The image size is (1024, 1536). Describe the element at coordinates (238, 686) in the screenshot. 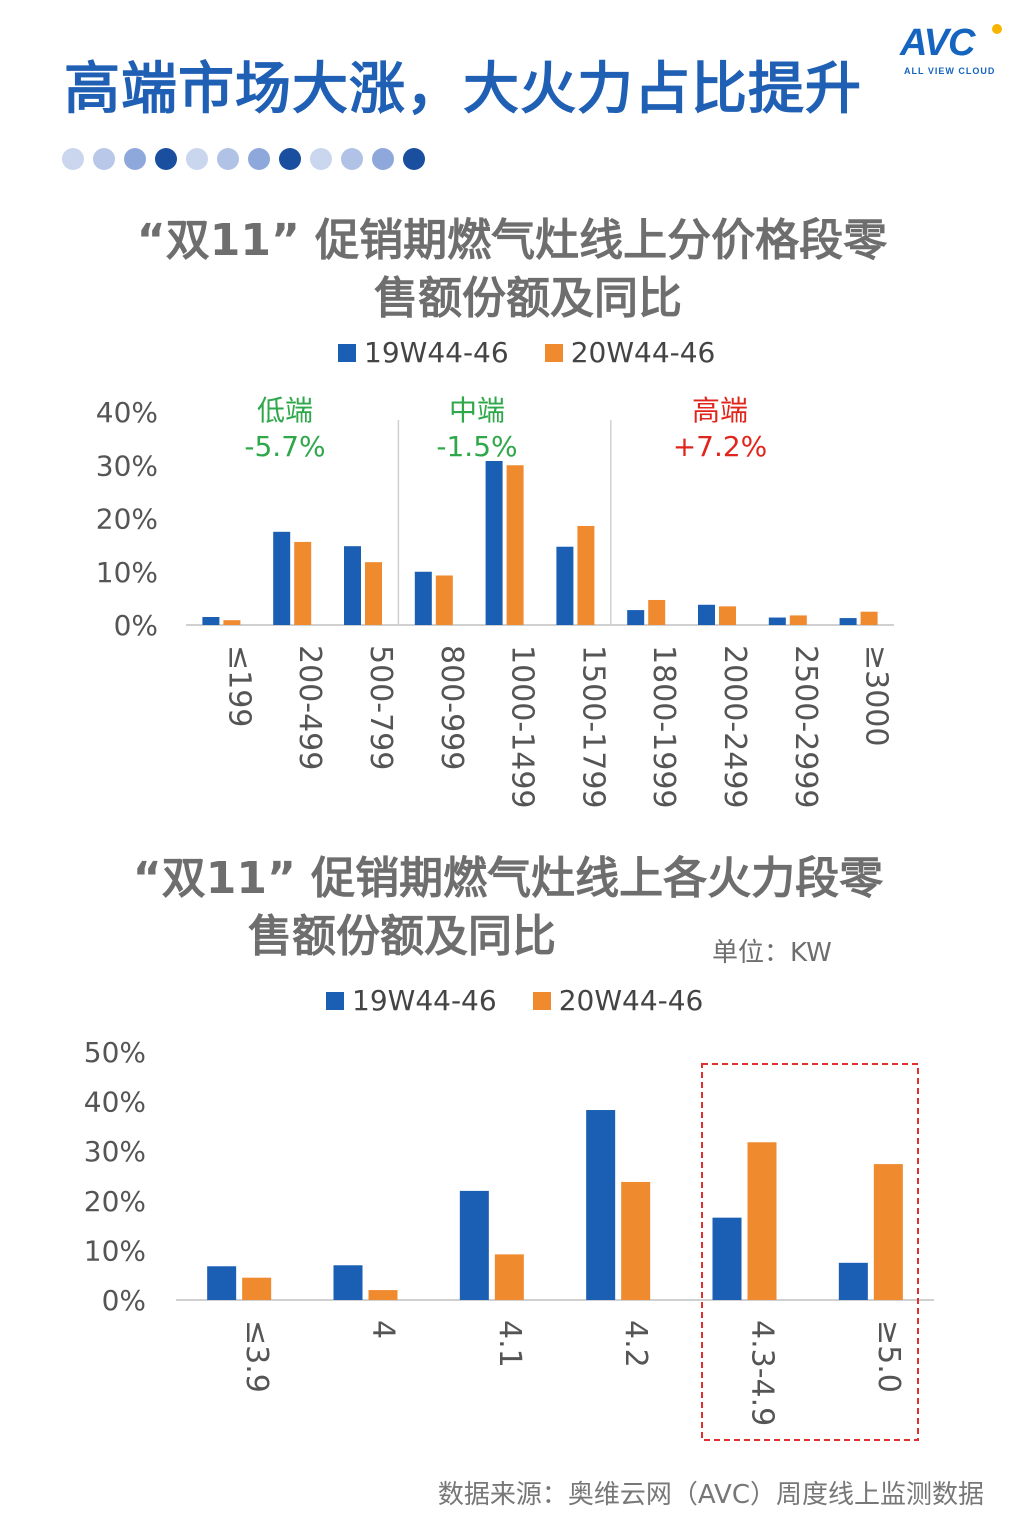

I see `x-tick-label: ≤199` at that location.